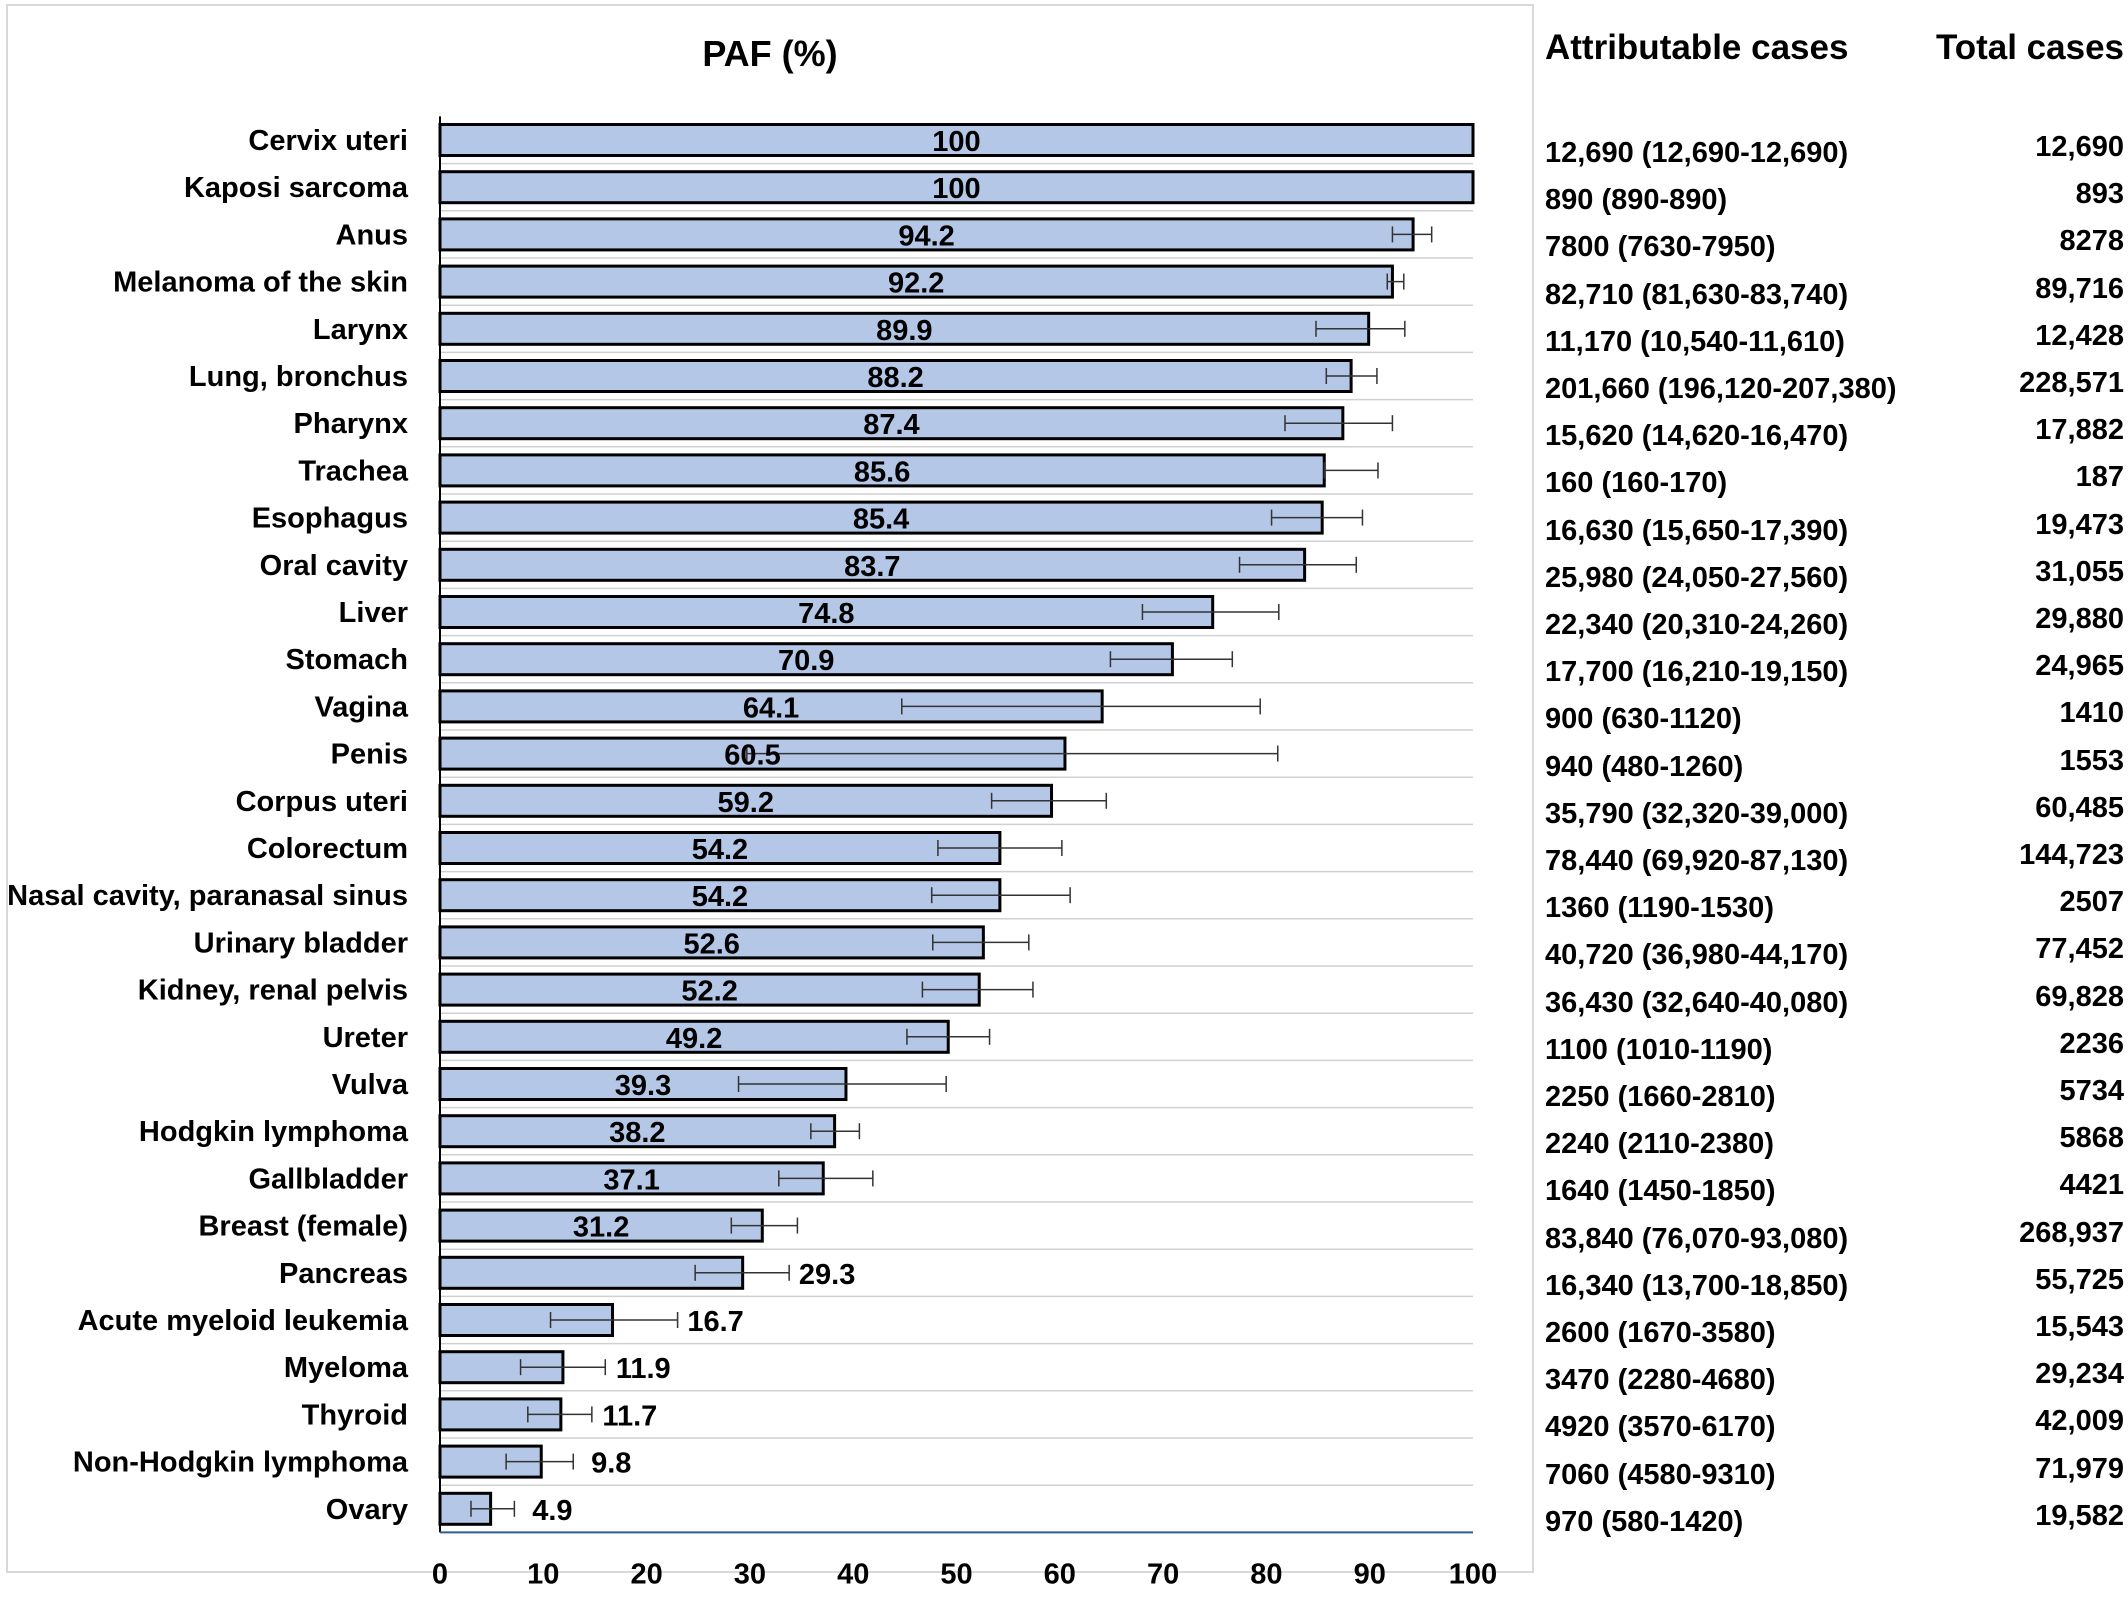 The image size is (2128, 1613). What do you see at coordinates (1660, 1380) in the screenshot?
I see `attributable-cases-cell: 3470 (2280-4680)` at bounding box center [1660, 1380].